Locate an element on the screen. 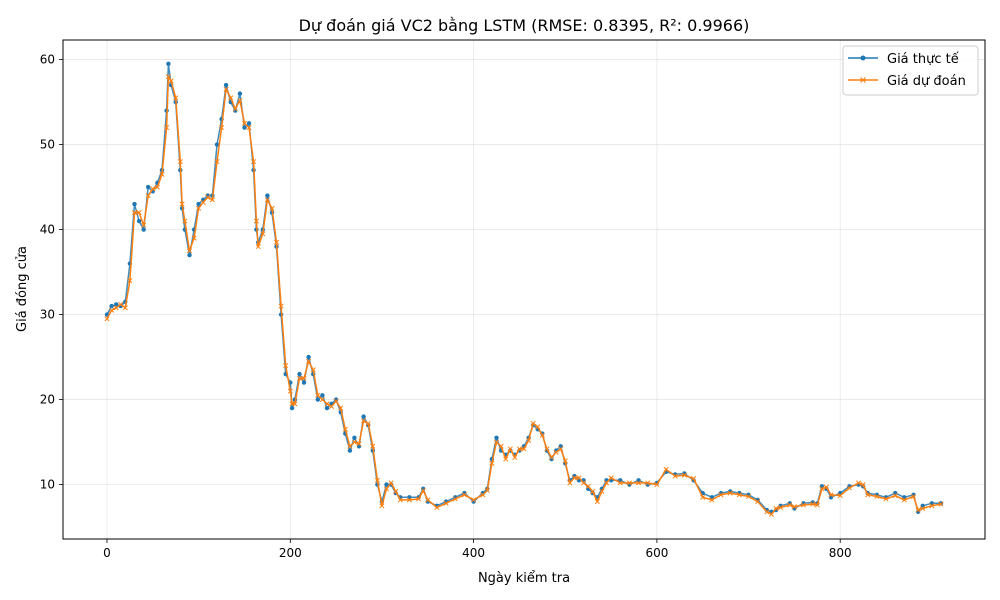  legend-actual-label: Giá thực tế is located at coordinates (923, 59).